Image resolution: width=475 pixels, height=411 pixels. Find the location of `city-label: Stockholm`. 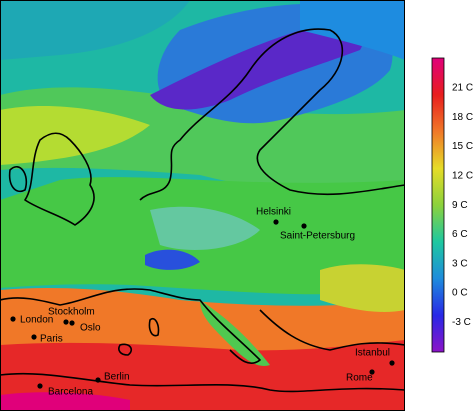

city-label: Stockholm is located at coordinates (71, 312).